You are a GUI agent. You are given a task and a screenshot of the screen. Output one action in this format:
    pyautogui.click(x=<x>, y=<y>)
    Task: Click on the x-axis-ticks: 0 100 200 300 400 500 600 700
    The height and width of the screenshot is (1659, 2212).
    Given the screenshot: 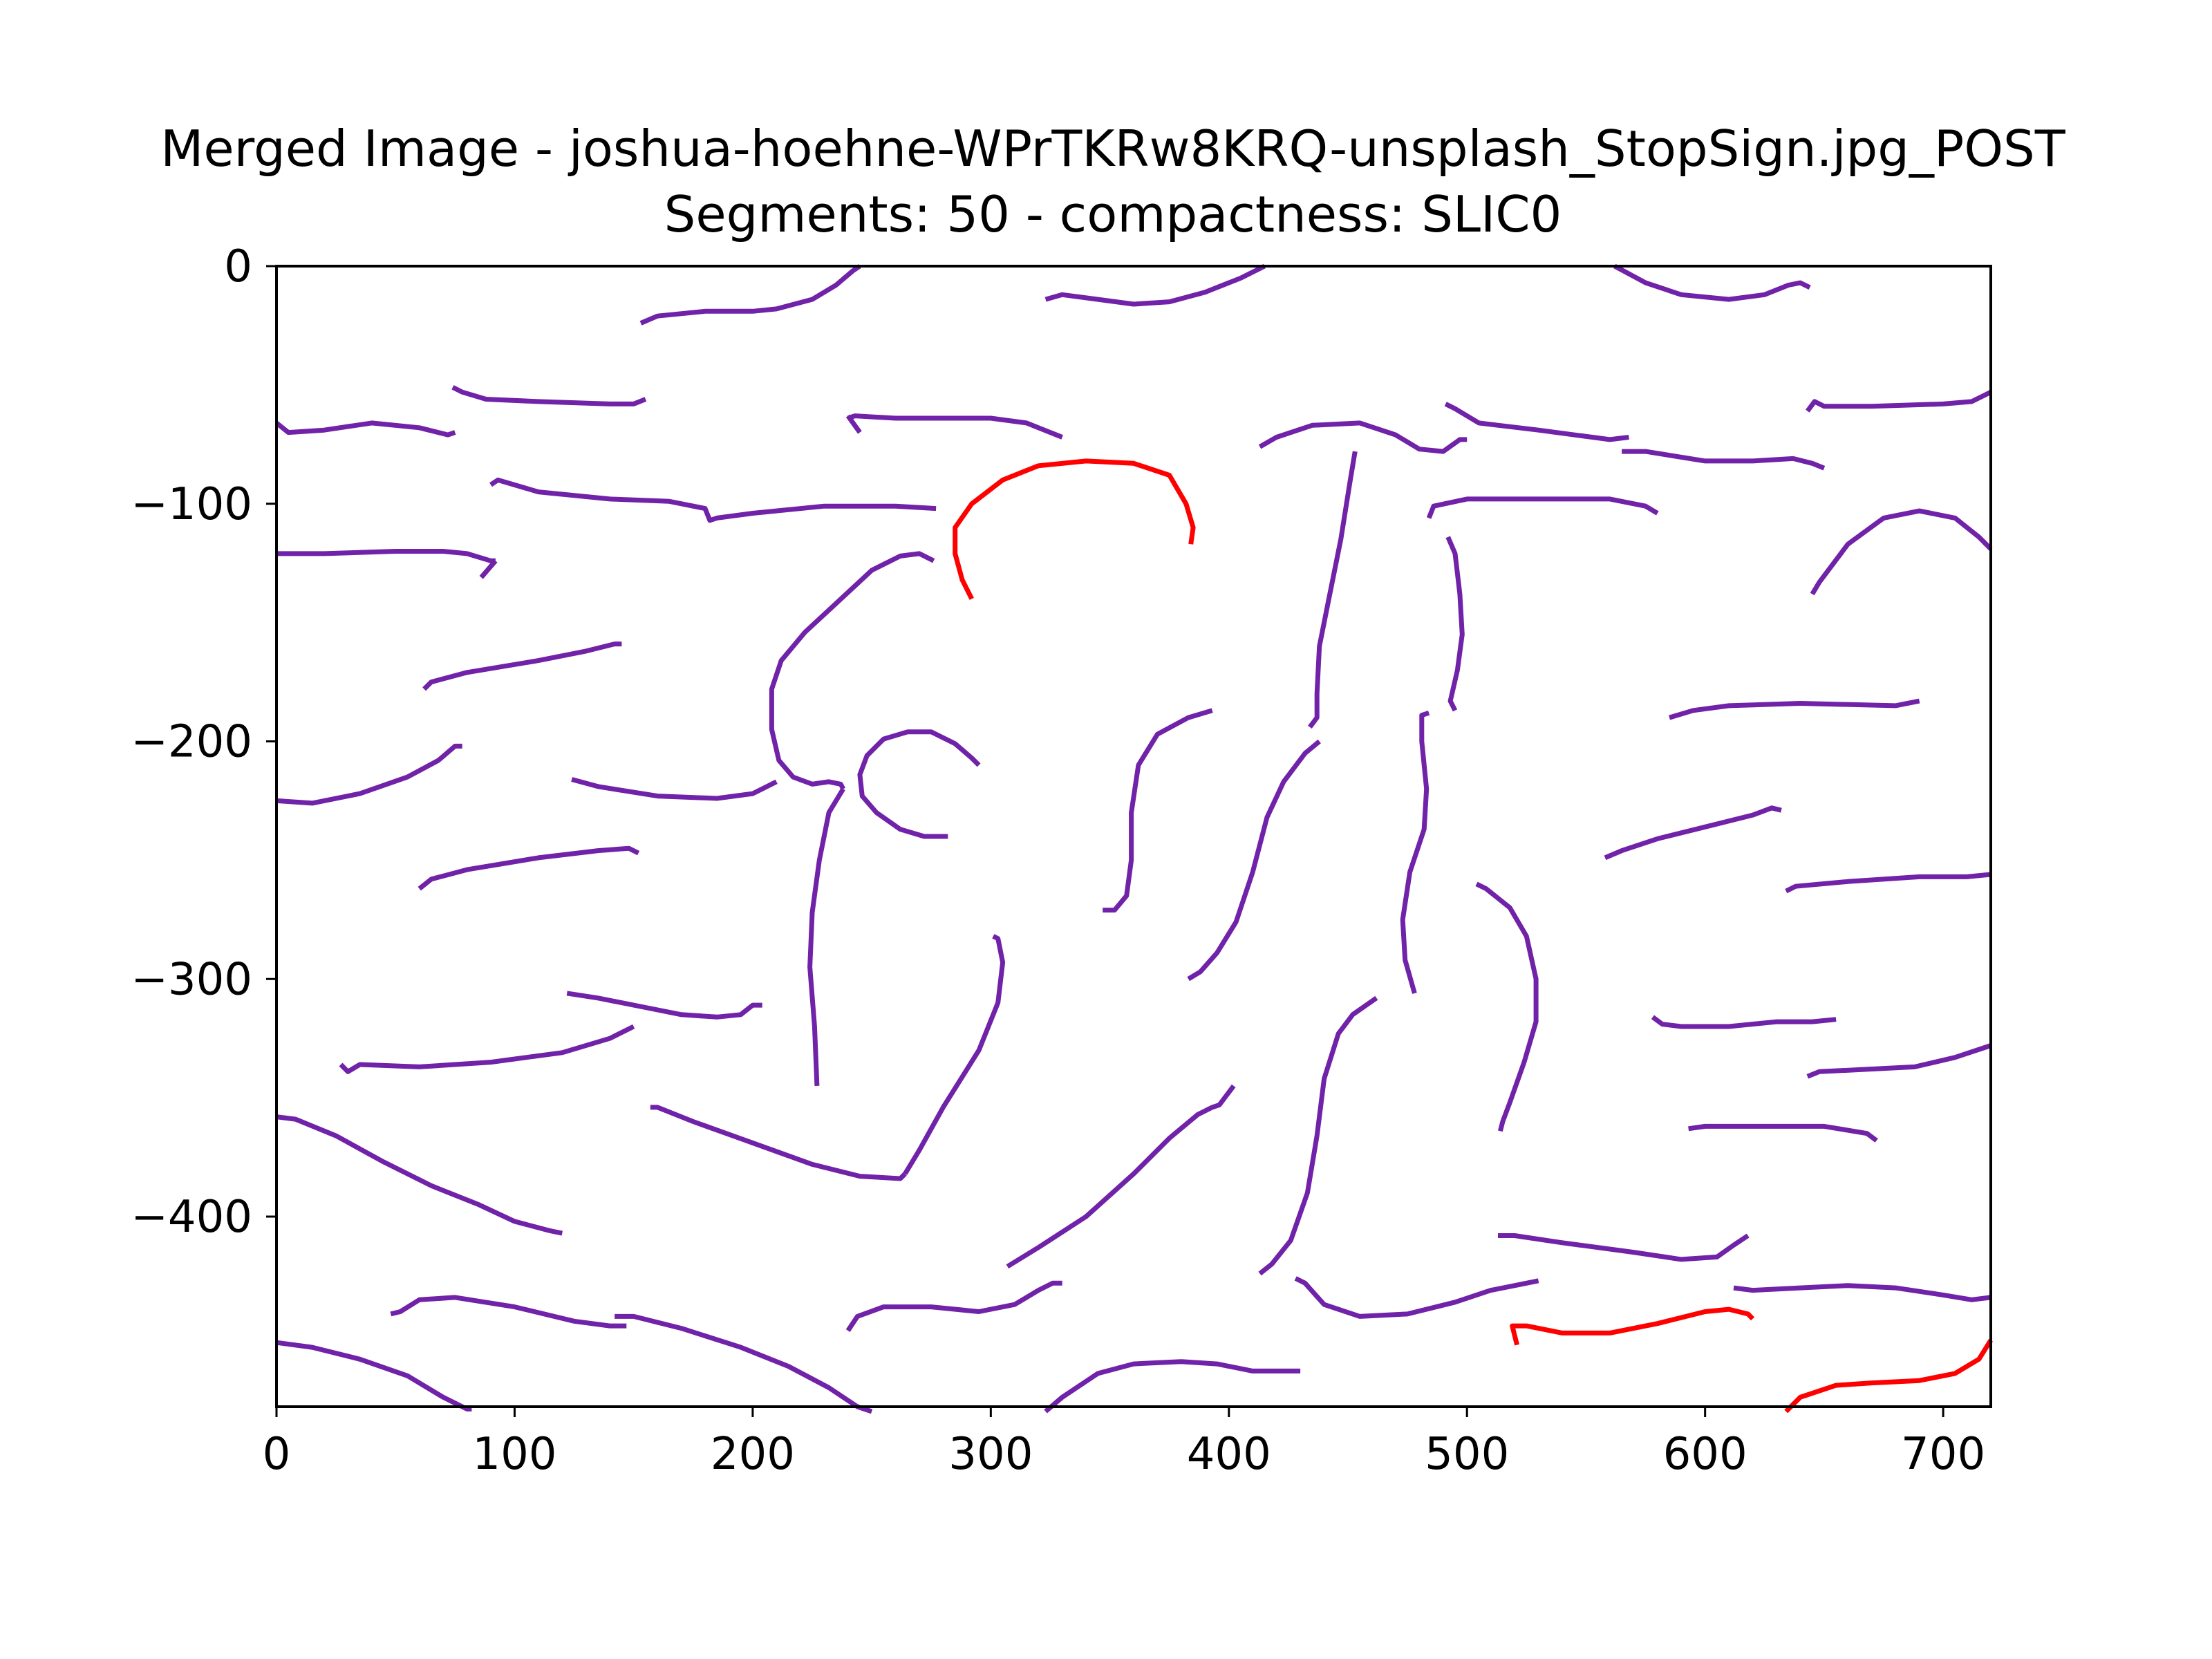 What is the action you would take?
    pyautogui.click(x=1124, y=1443)
    